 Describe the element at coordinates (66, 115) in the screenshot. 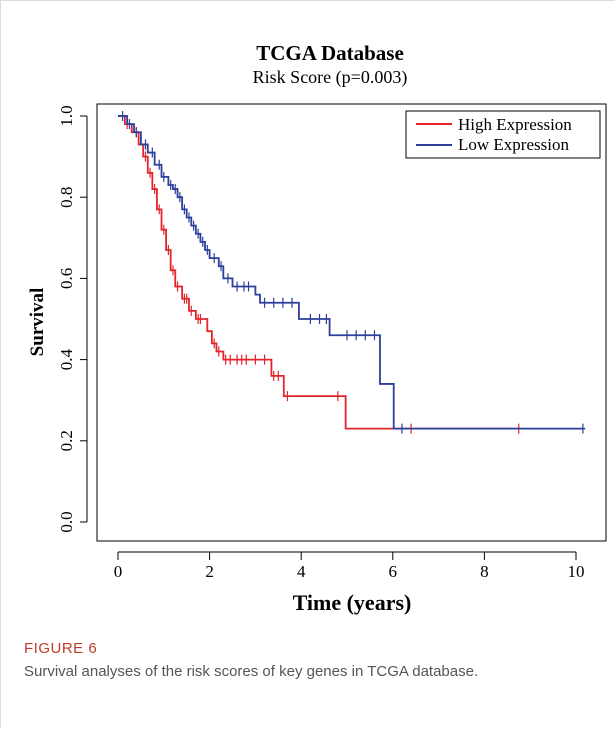

I see `y-tick-label-1.0: 1.0` at that location.